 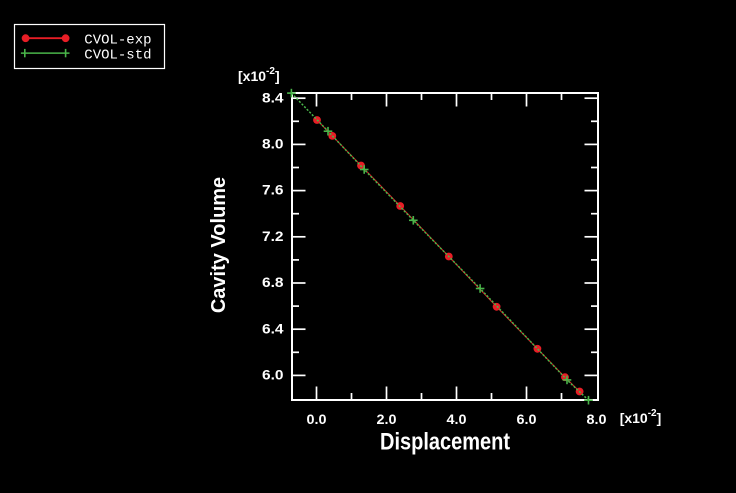 I want to click on svg-text: 4.0, so click(x=457, y=419).